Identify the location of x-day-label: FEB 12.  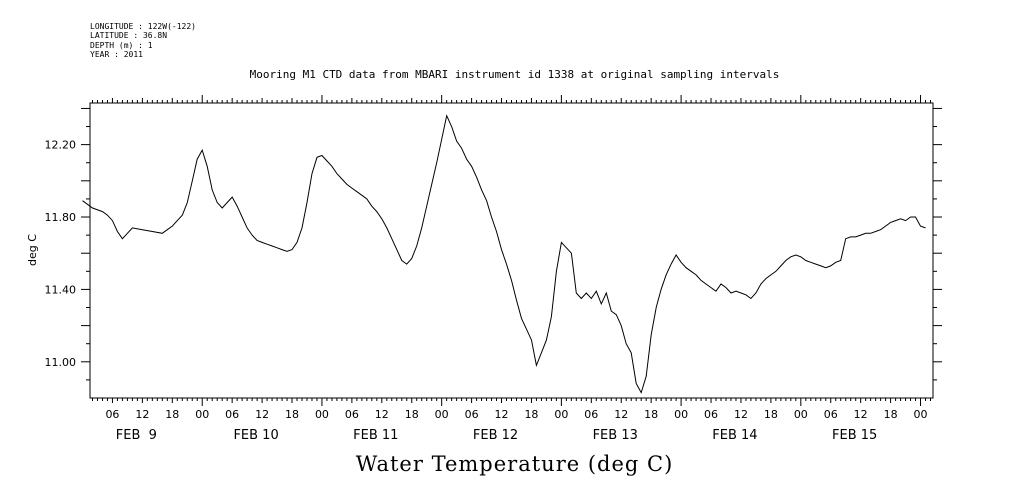
(495, 435).